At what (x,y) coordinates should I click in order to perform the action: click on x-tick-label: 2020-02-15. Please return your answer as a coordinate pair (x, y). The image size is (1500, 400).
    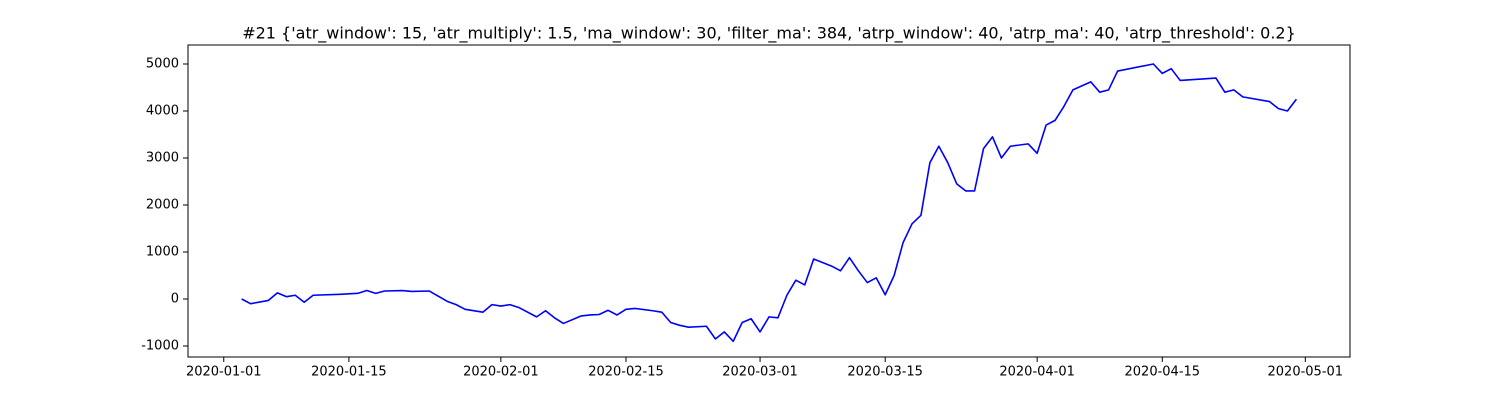
    Looking at the image, I should click on (626, 372).